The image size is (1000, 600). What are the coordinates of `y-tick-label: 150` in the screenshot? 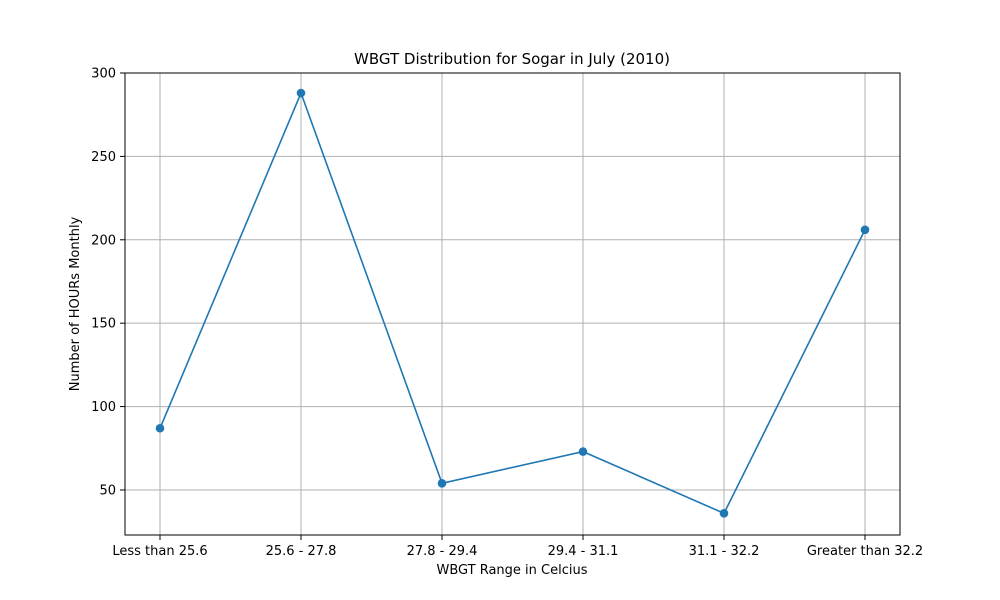 It's located at (103, 324).